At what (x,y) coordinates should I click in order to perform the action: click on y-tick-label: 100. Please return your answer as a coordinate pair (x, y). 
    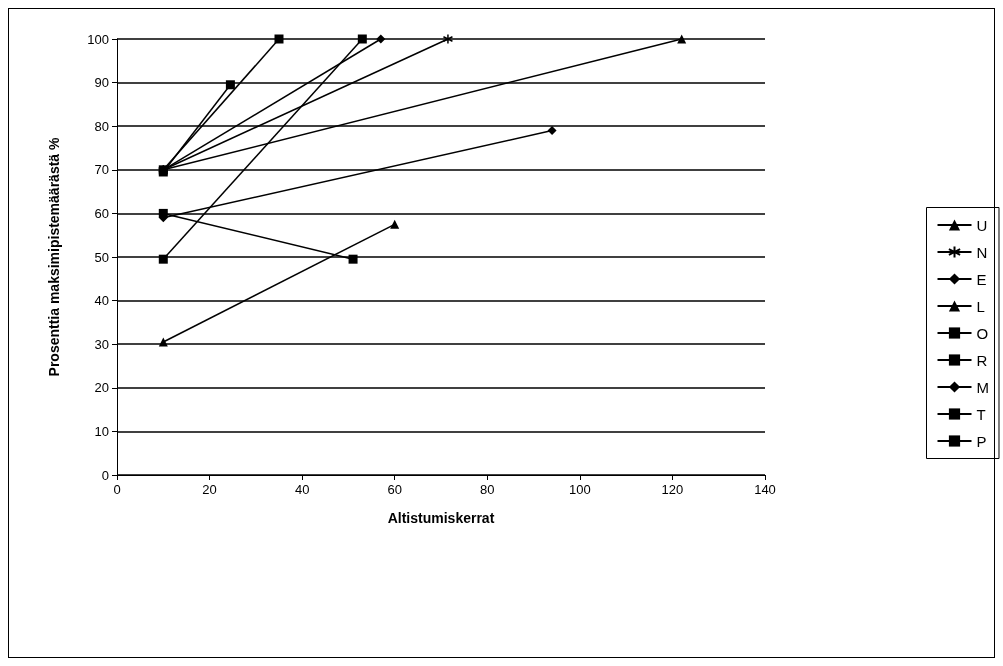
    Looking at the image, I should click on (98, 39).